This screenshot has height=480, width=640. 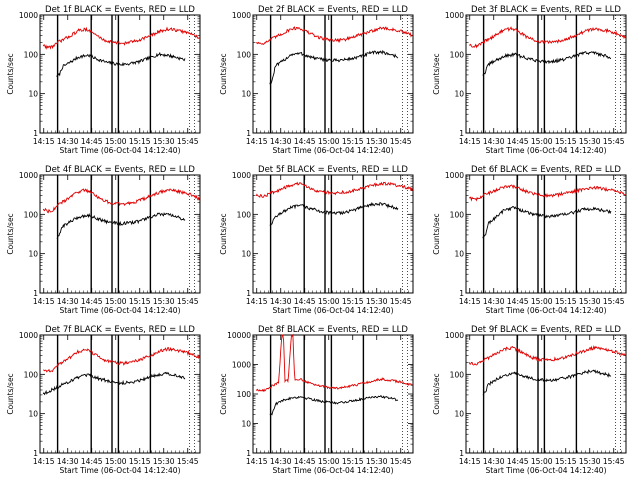 What do you see at coordinates (333, 10) in the screenshot?
I see `plot-title: Det 2f BLACK = Events, RED = LLD` at bounding box center [333, 10].